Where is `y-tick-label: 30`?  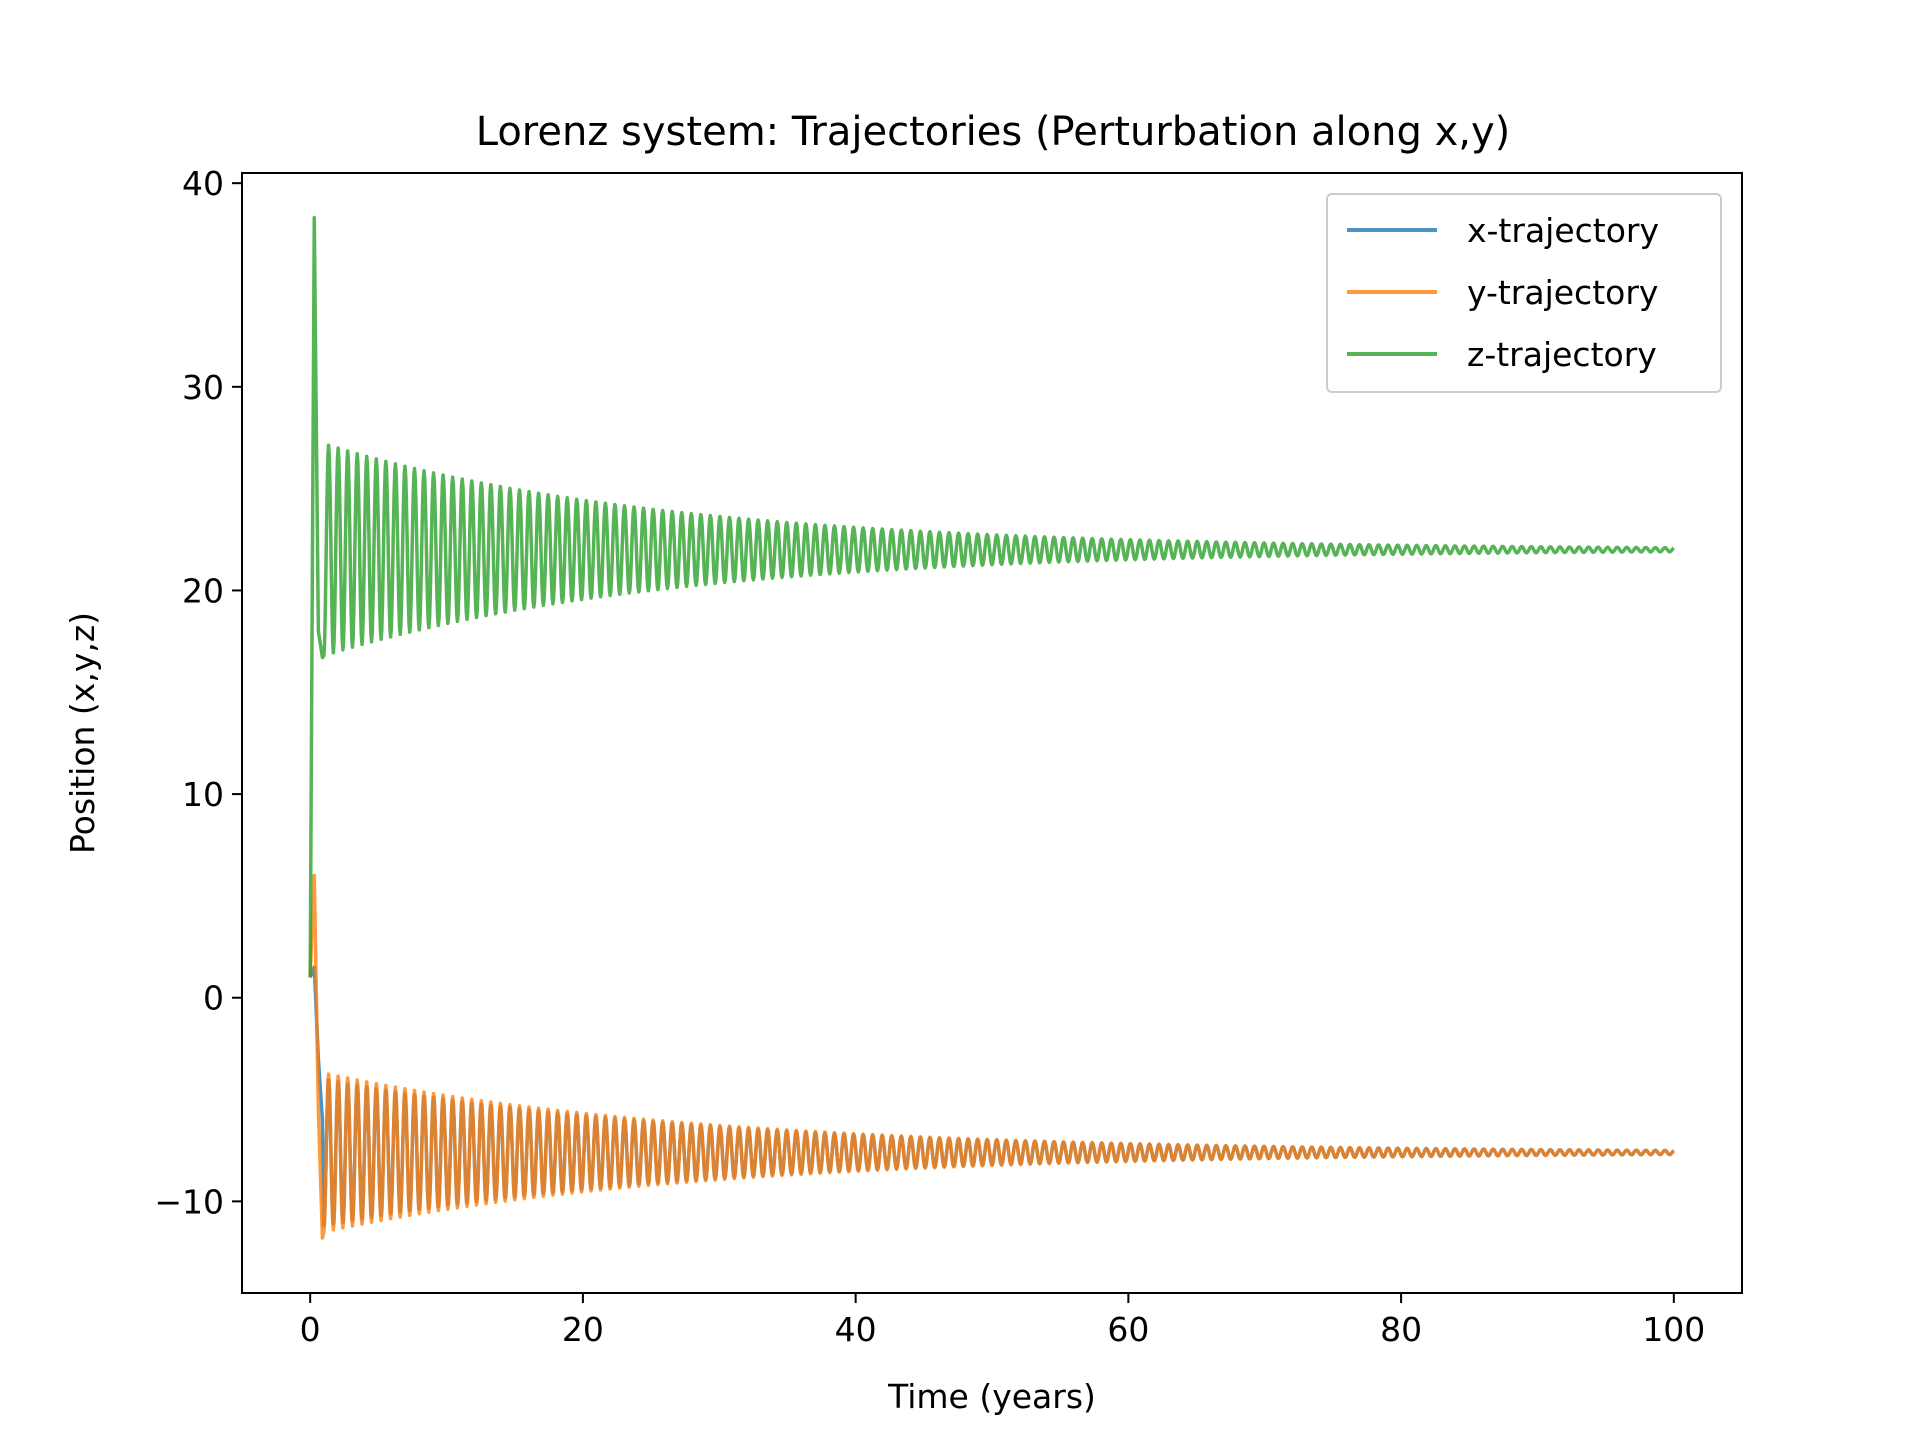
y-tick-label: 30 is located at coordinates (203, 387).